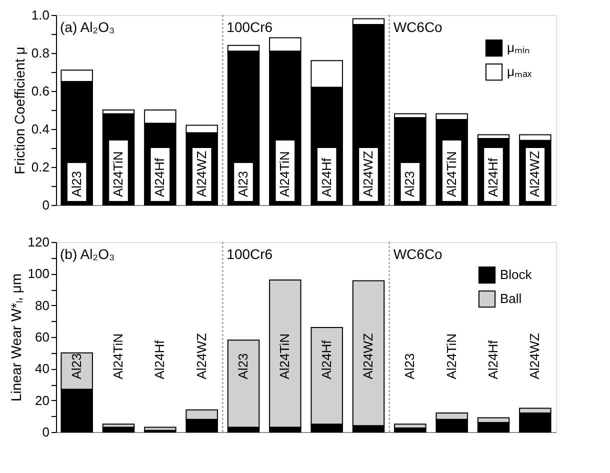  I want to click on annotation: (b) Al₂O₃, so click(87, 254).